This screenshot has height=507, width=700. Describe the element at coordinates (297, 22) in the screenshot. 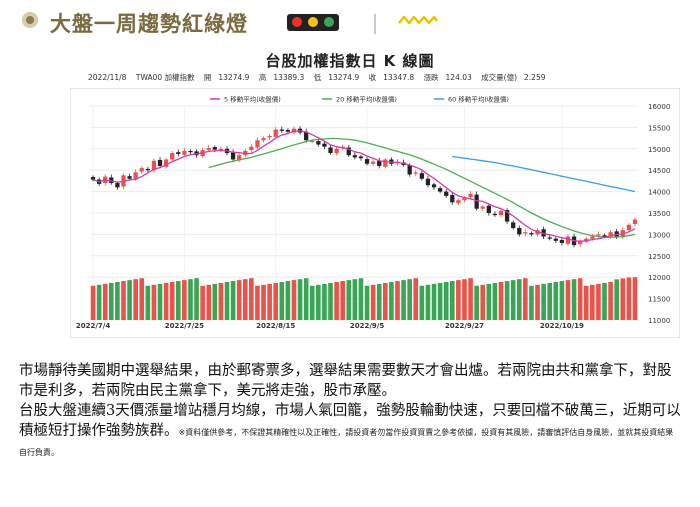

I see `red-light` at that location.